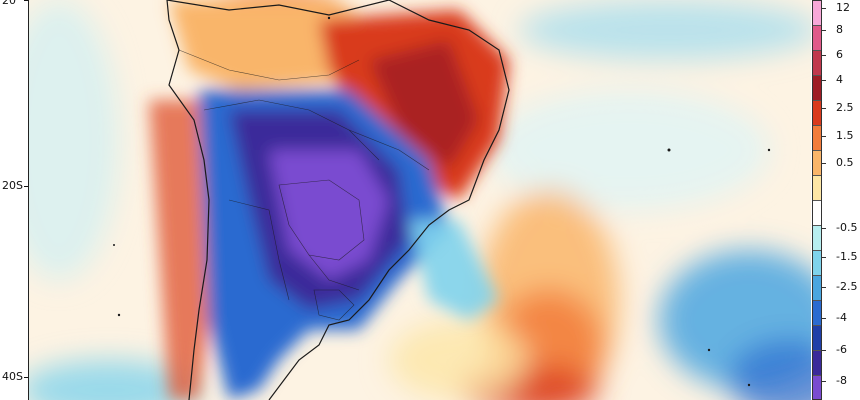 The height and width of the screenshot is (400, 860). What do you see at coordinates (843, 7) in the screenshot?
I see `colorbar-label: 12` at bounding box center [843, 7].